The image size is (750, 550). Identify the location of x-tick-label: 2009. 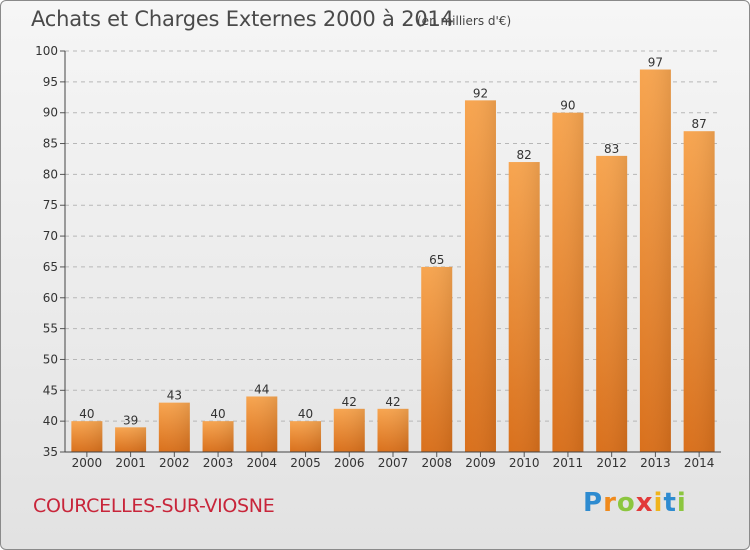
(480, 463).